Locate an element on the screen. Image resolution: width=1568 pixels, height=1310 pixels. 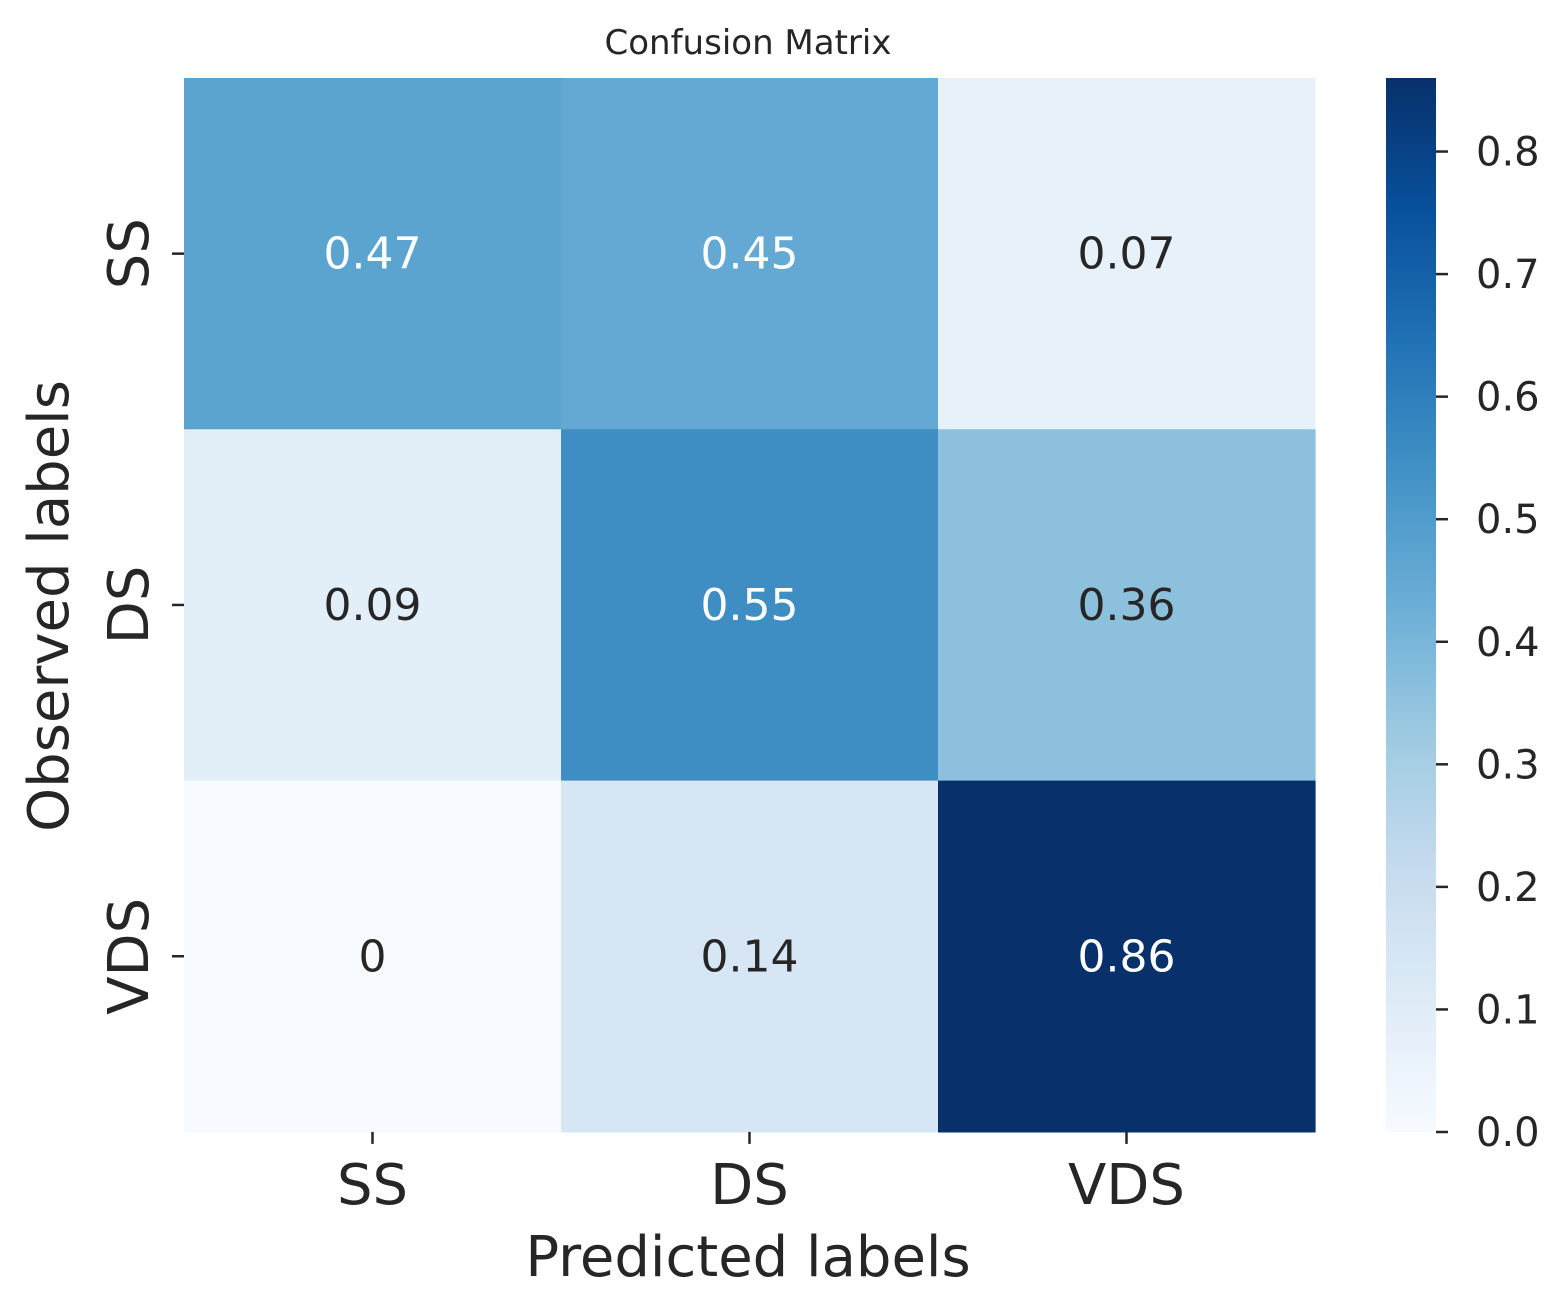
colorbar-tick-label: 0.4 is located at coordinates (1508, 643).